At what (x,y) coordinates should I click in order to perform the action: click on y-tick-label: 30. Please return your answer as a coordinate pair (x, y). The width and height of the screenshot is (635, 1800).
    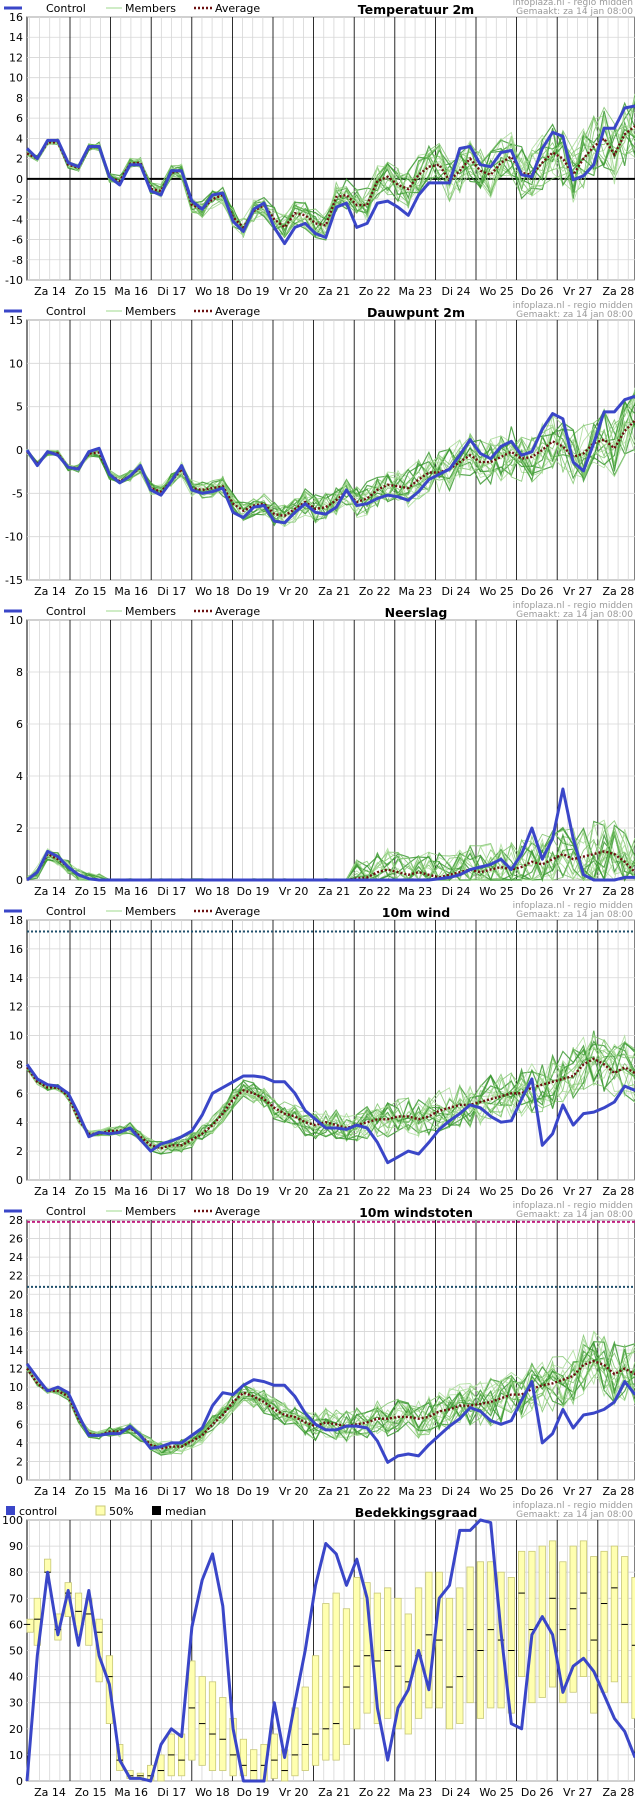
    Looking at the image, I should click on (16, 1703).